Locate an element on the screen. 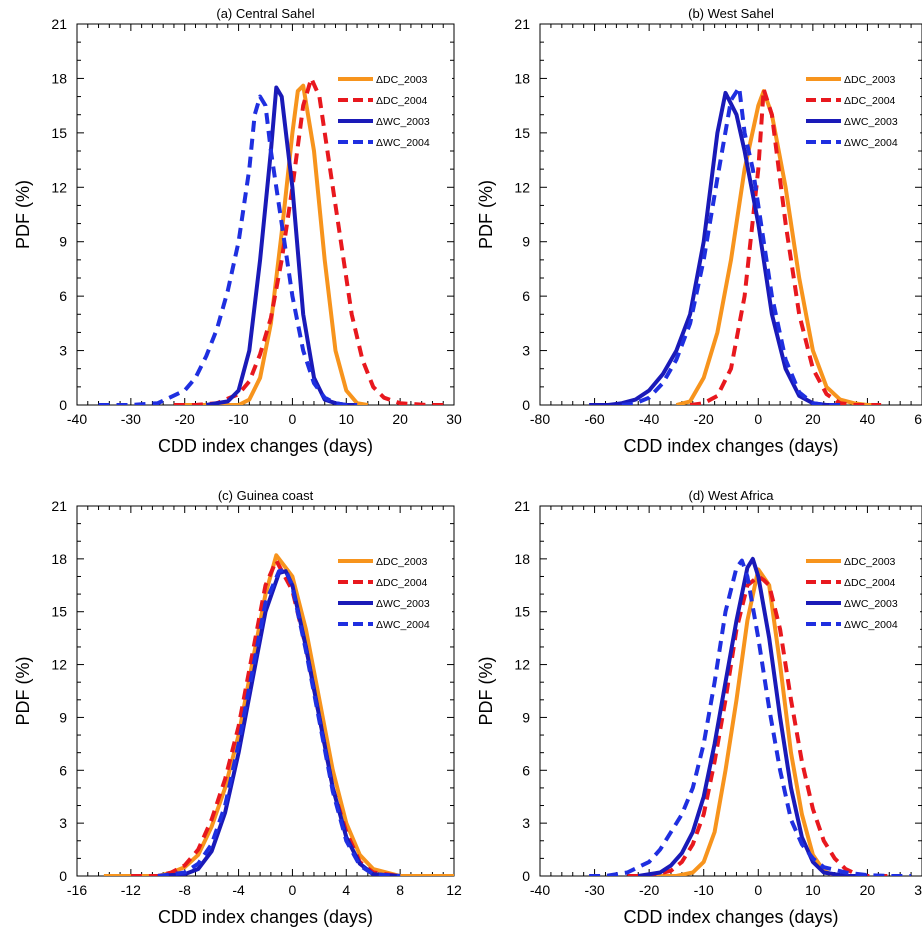  x-tick-label: -80 is located at coordinates (540, 419).